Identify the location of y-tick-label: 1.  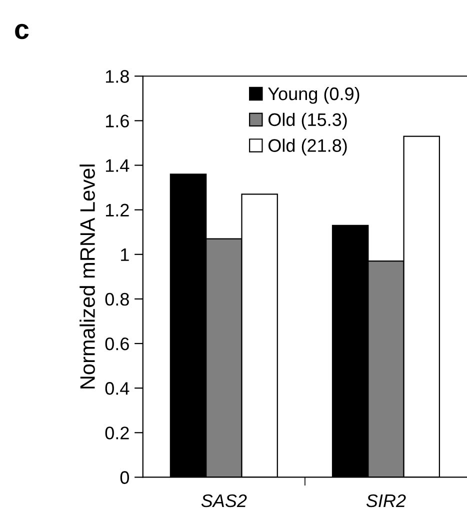
(125, 254).